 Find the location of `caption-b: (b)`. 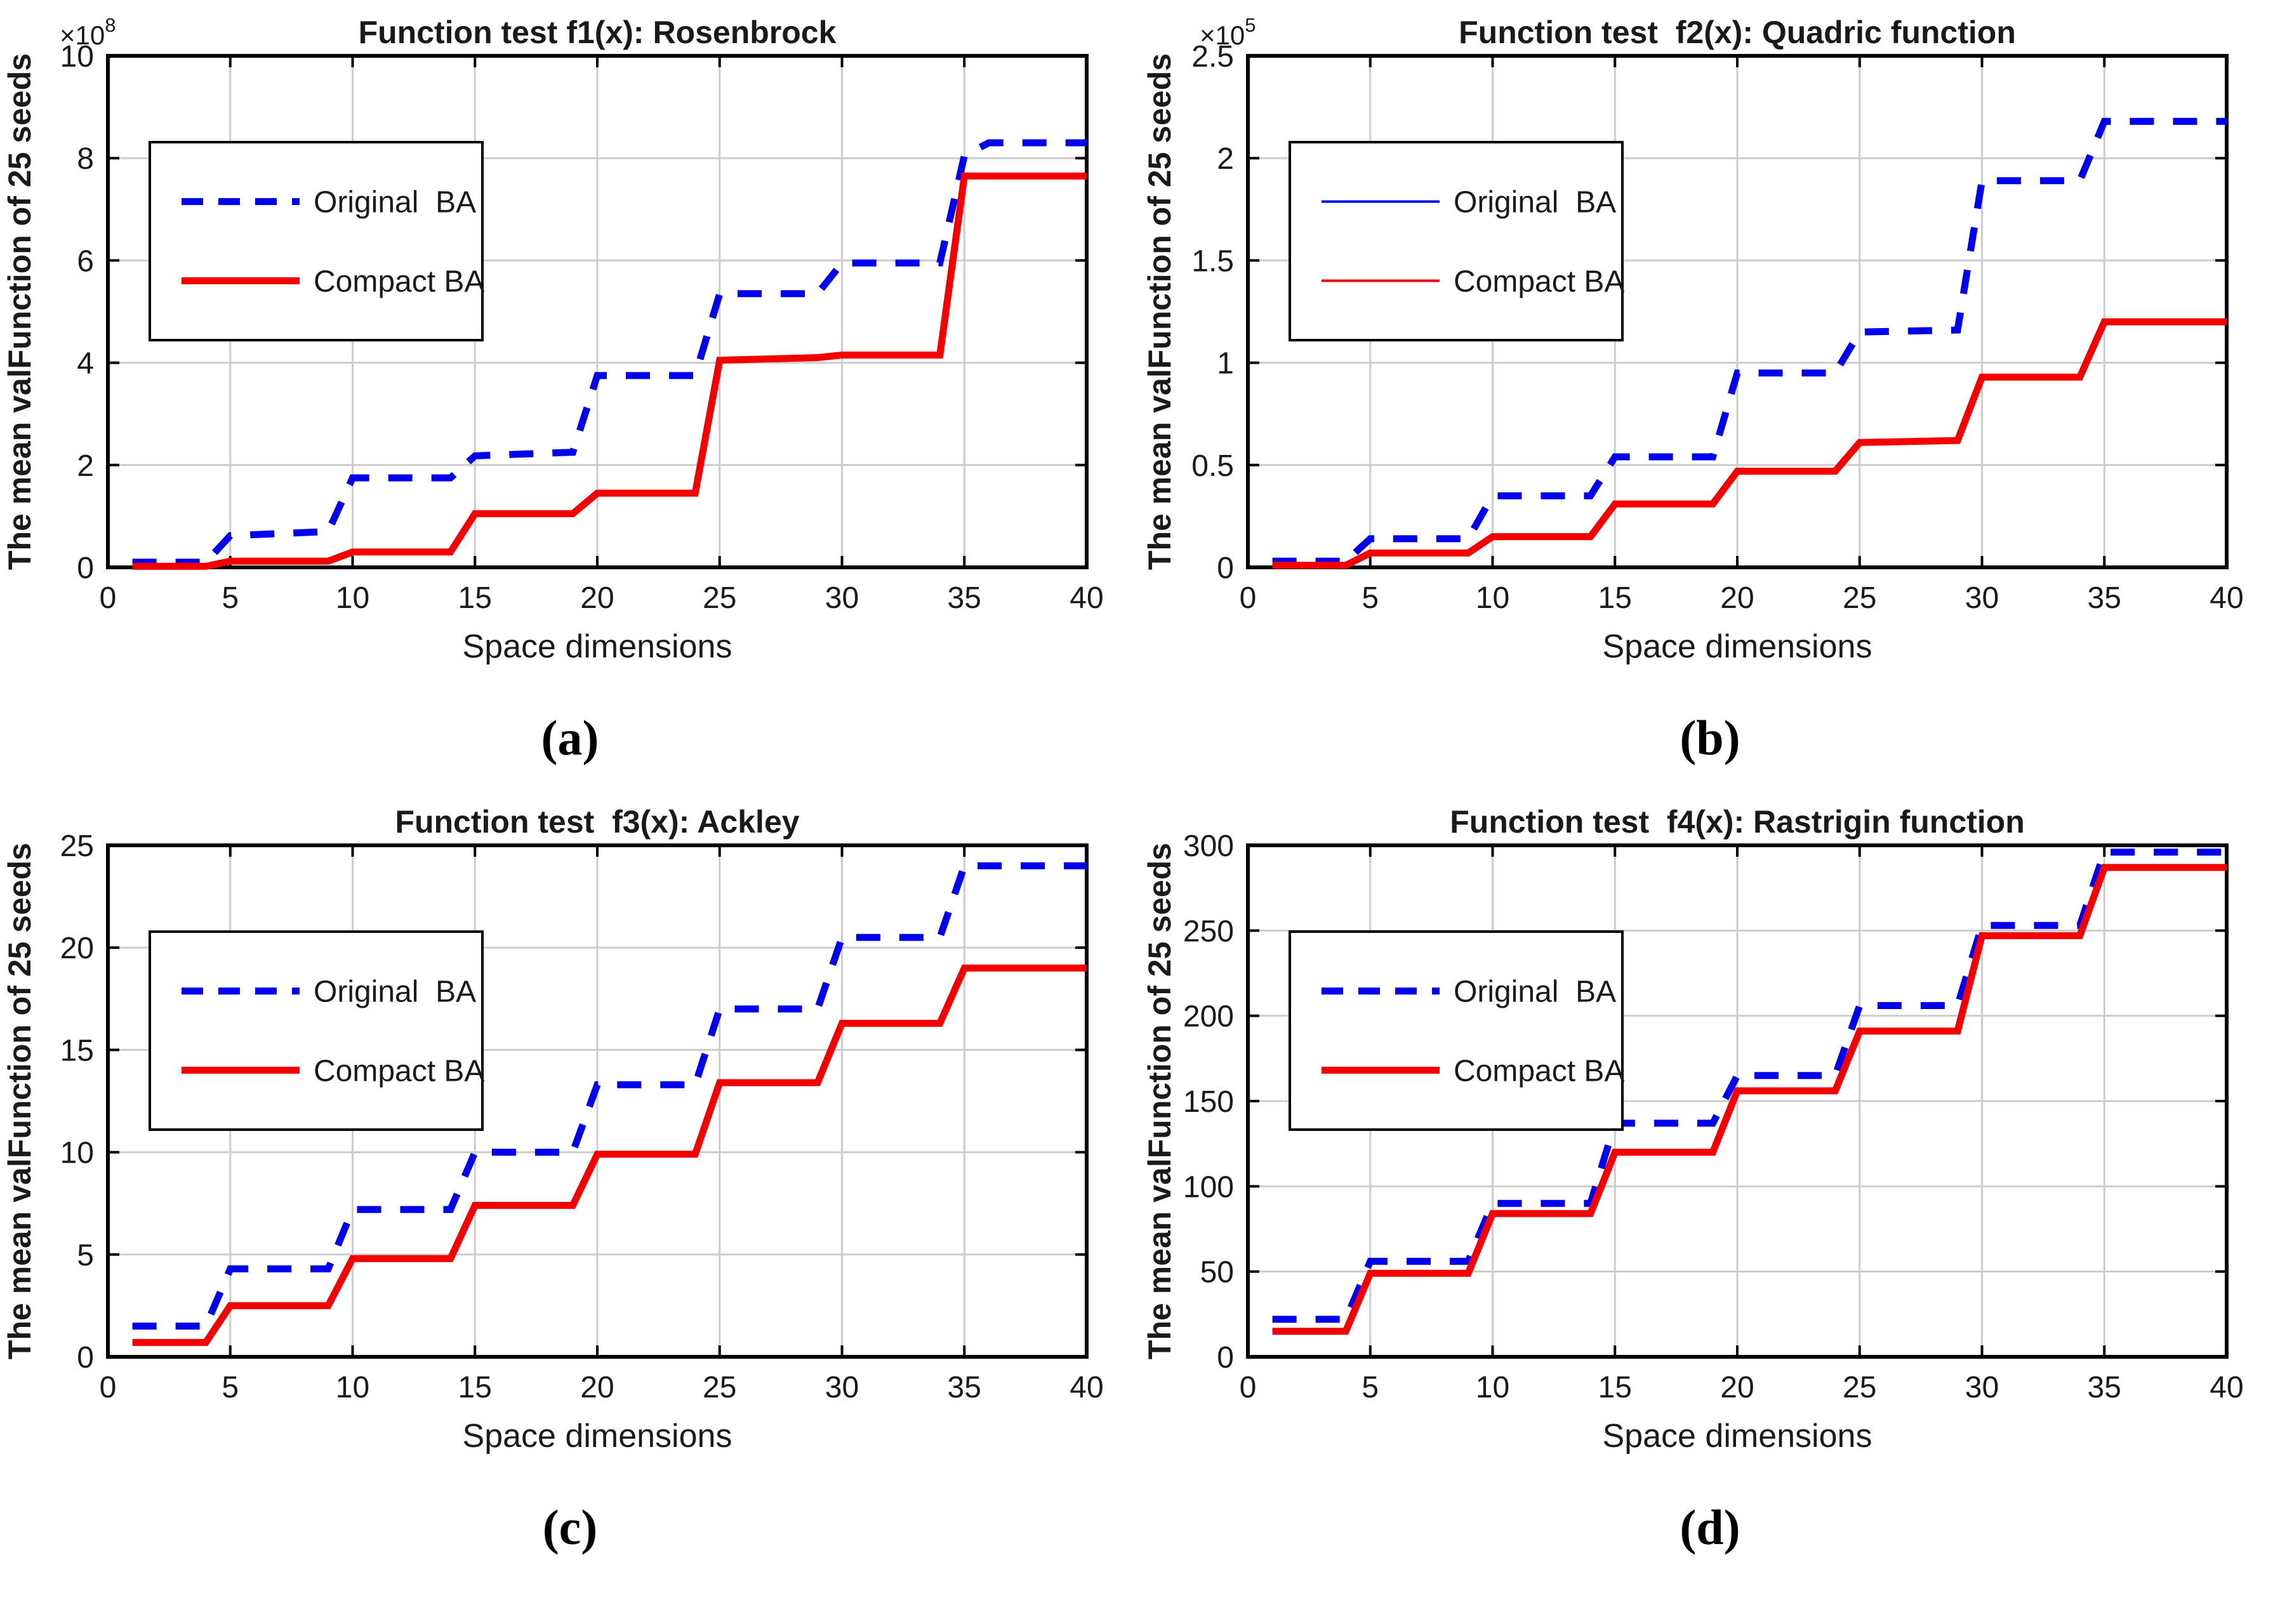

caption-b: (b) is located at coordinates (1710, 737).